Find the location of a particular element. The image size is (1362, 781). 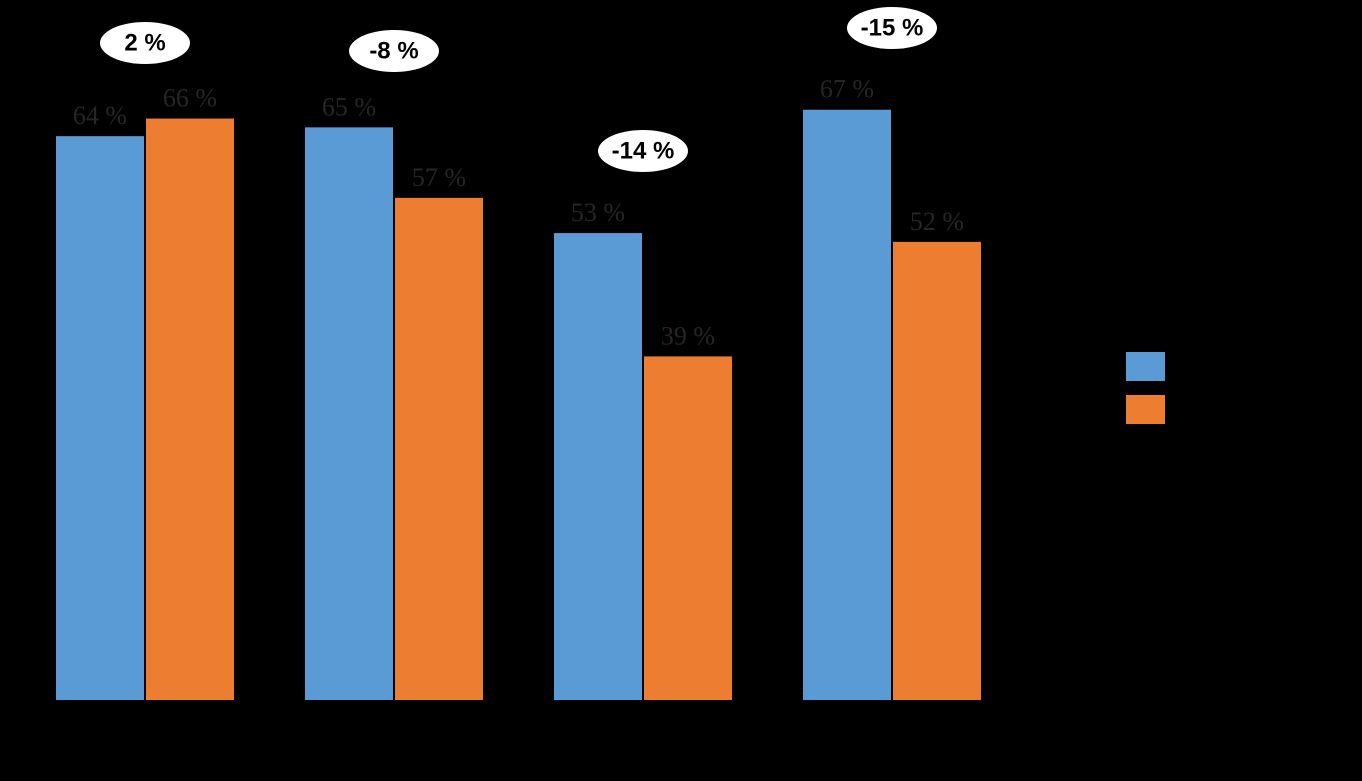

annotation: -8 % is located at coordinates (393, 50).